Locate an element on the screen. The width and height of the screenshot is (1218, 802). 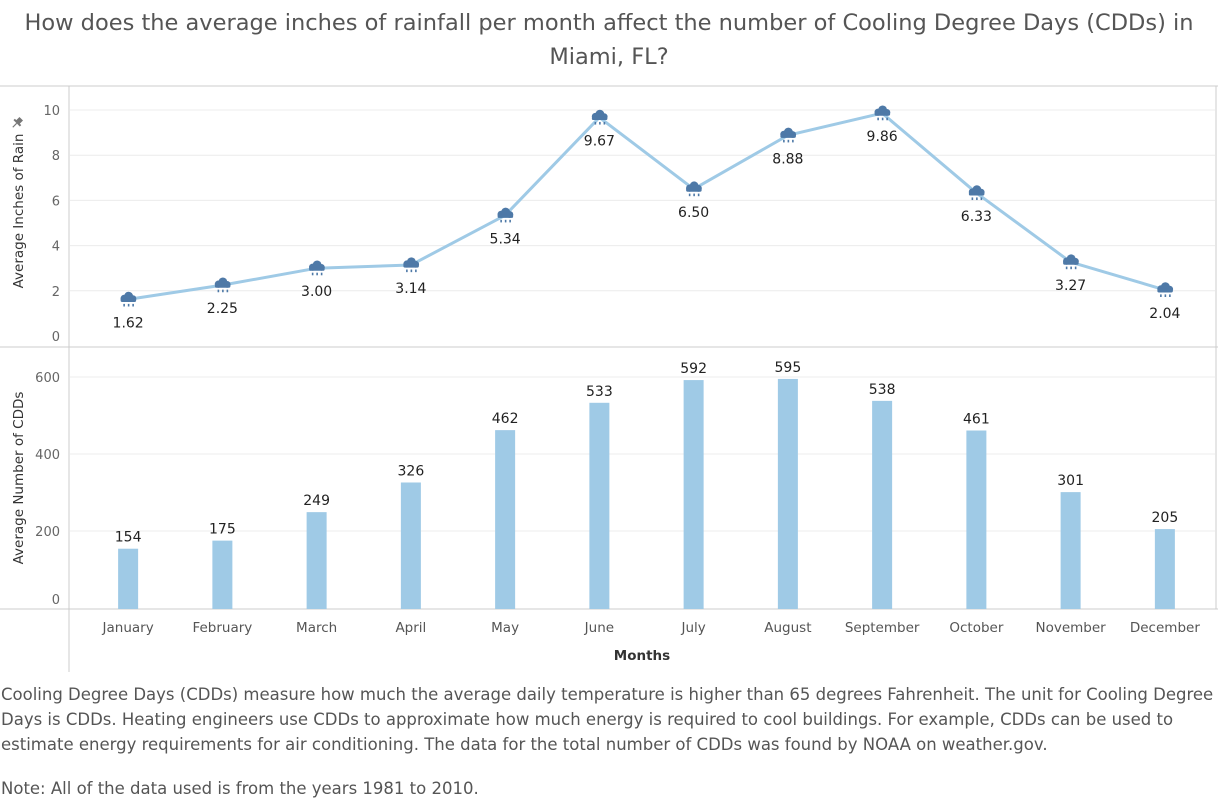
cdd-bar-label: 249 is located at coordinates (316, 501).